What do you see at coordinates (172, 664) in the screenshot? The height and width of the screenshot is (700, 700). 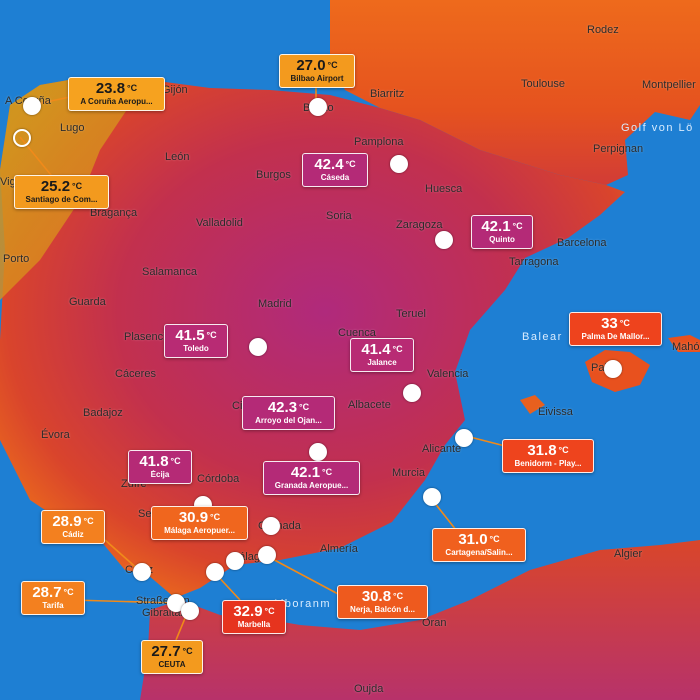 I see `station-name: CEUTA` at bounding box center [172, 664].